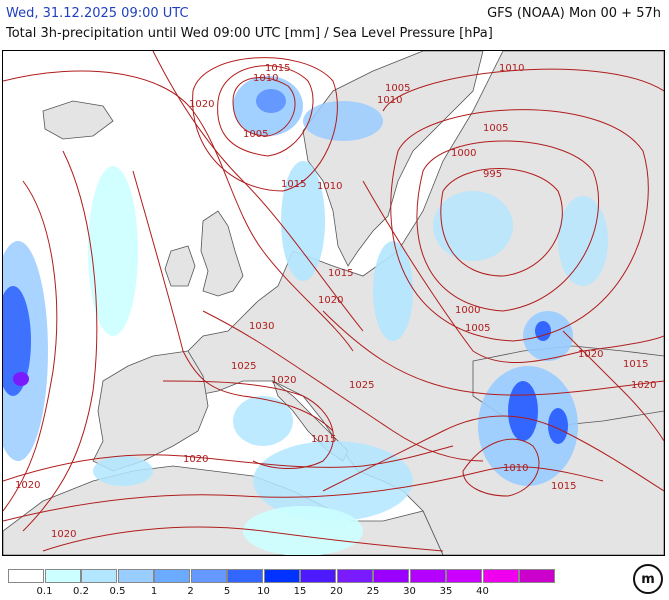 The height and width of the screenshot is (600, 669). I want to click on precip-legend, so click(282, 577).